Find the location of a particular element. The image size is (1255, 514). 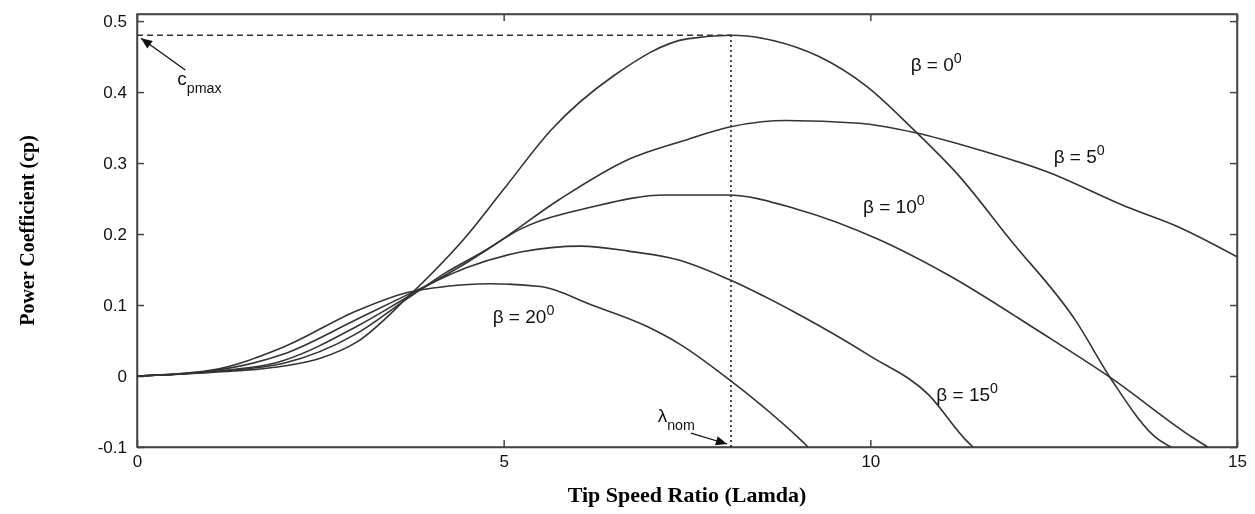

x-tick-label: 15 is located at coordinates (1237, 462).